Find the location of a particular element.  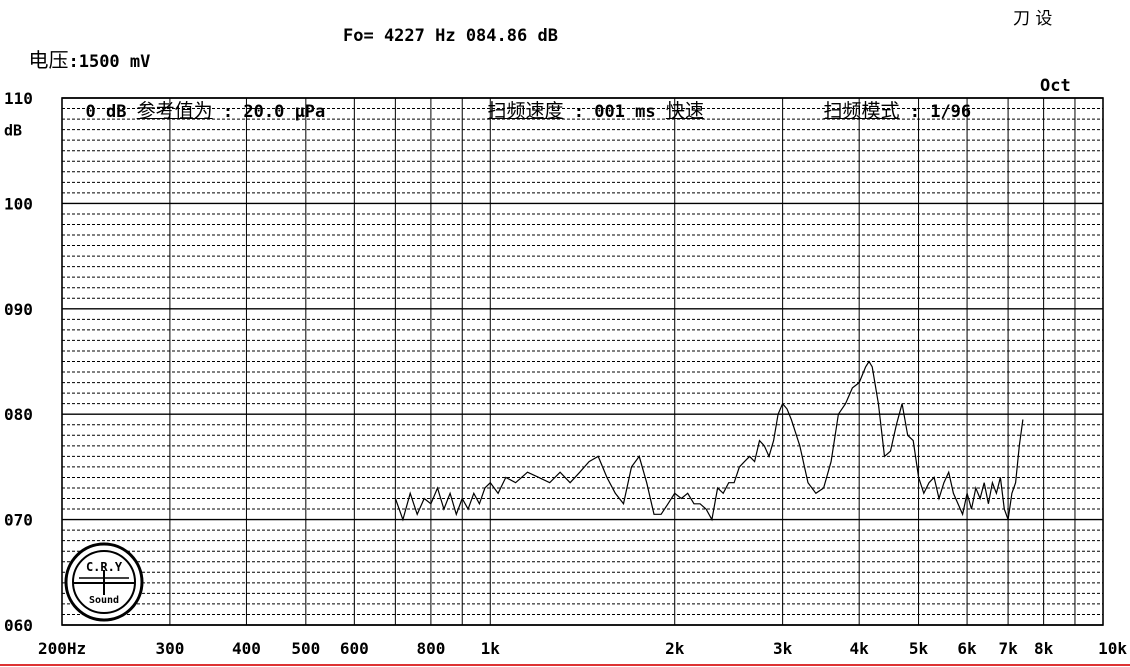

x-tick-label: 200Hz is located at coordinates (62, 648).